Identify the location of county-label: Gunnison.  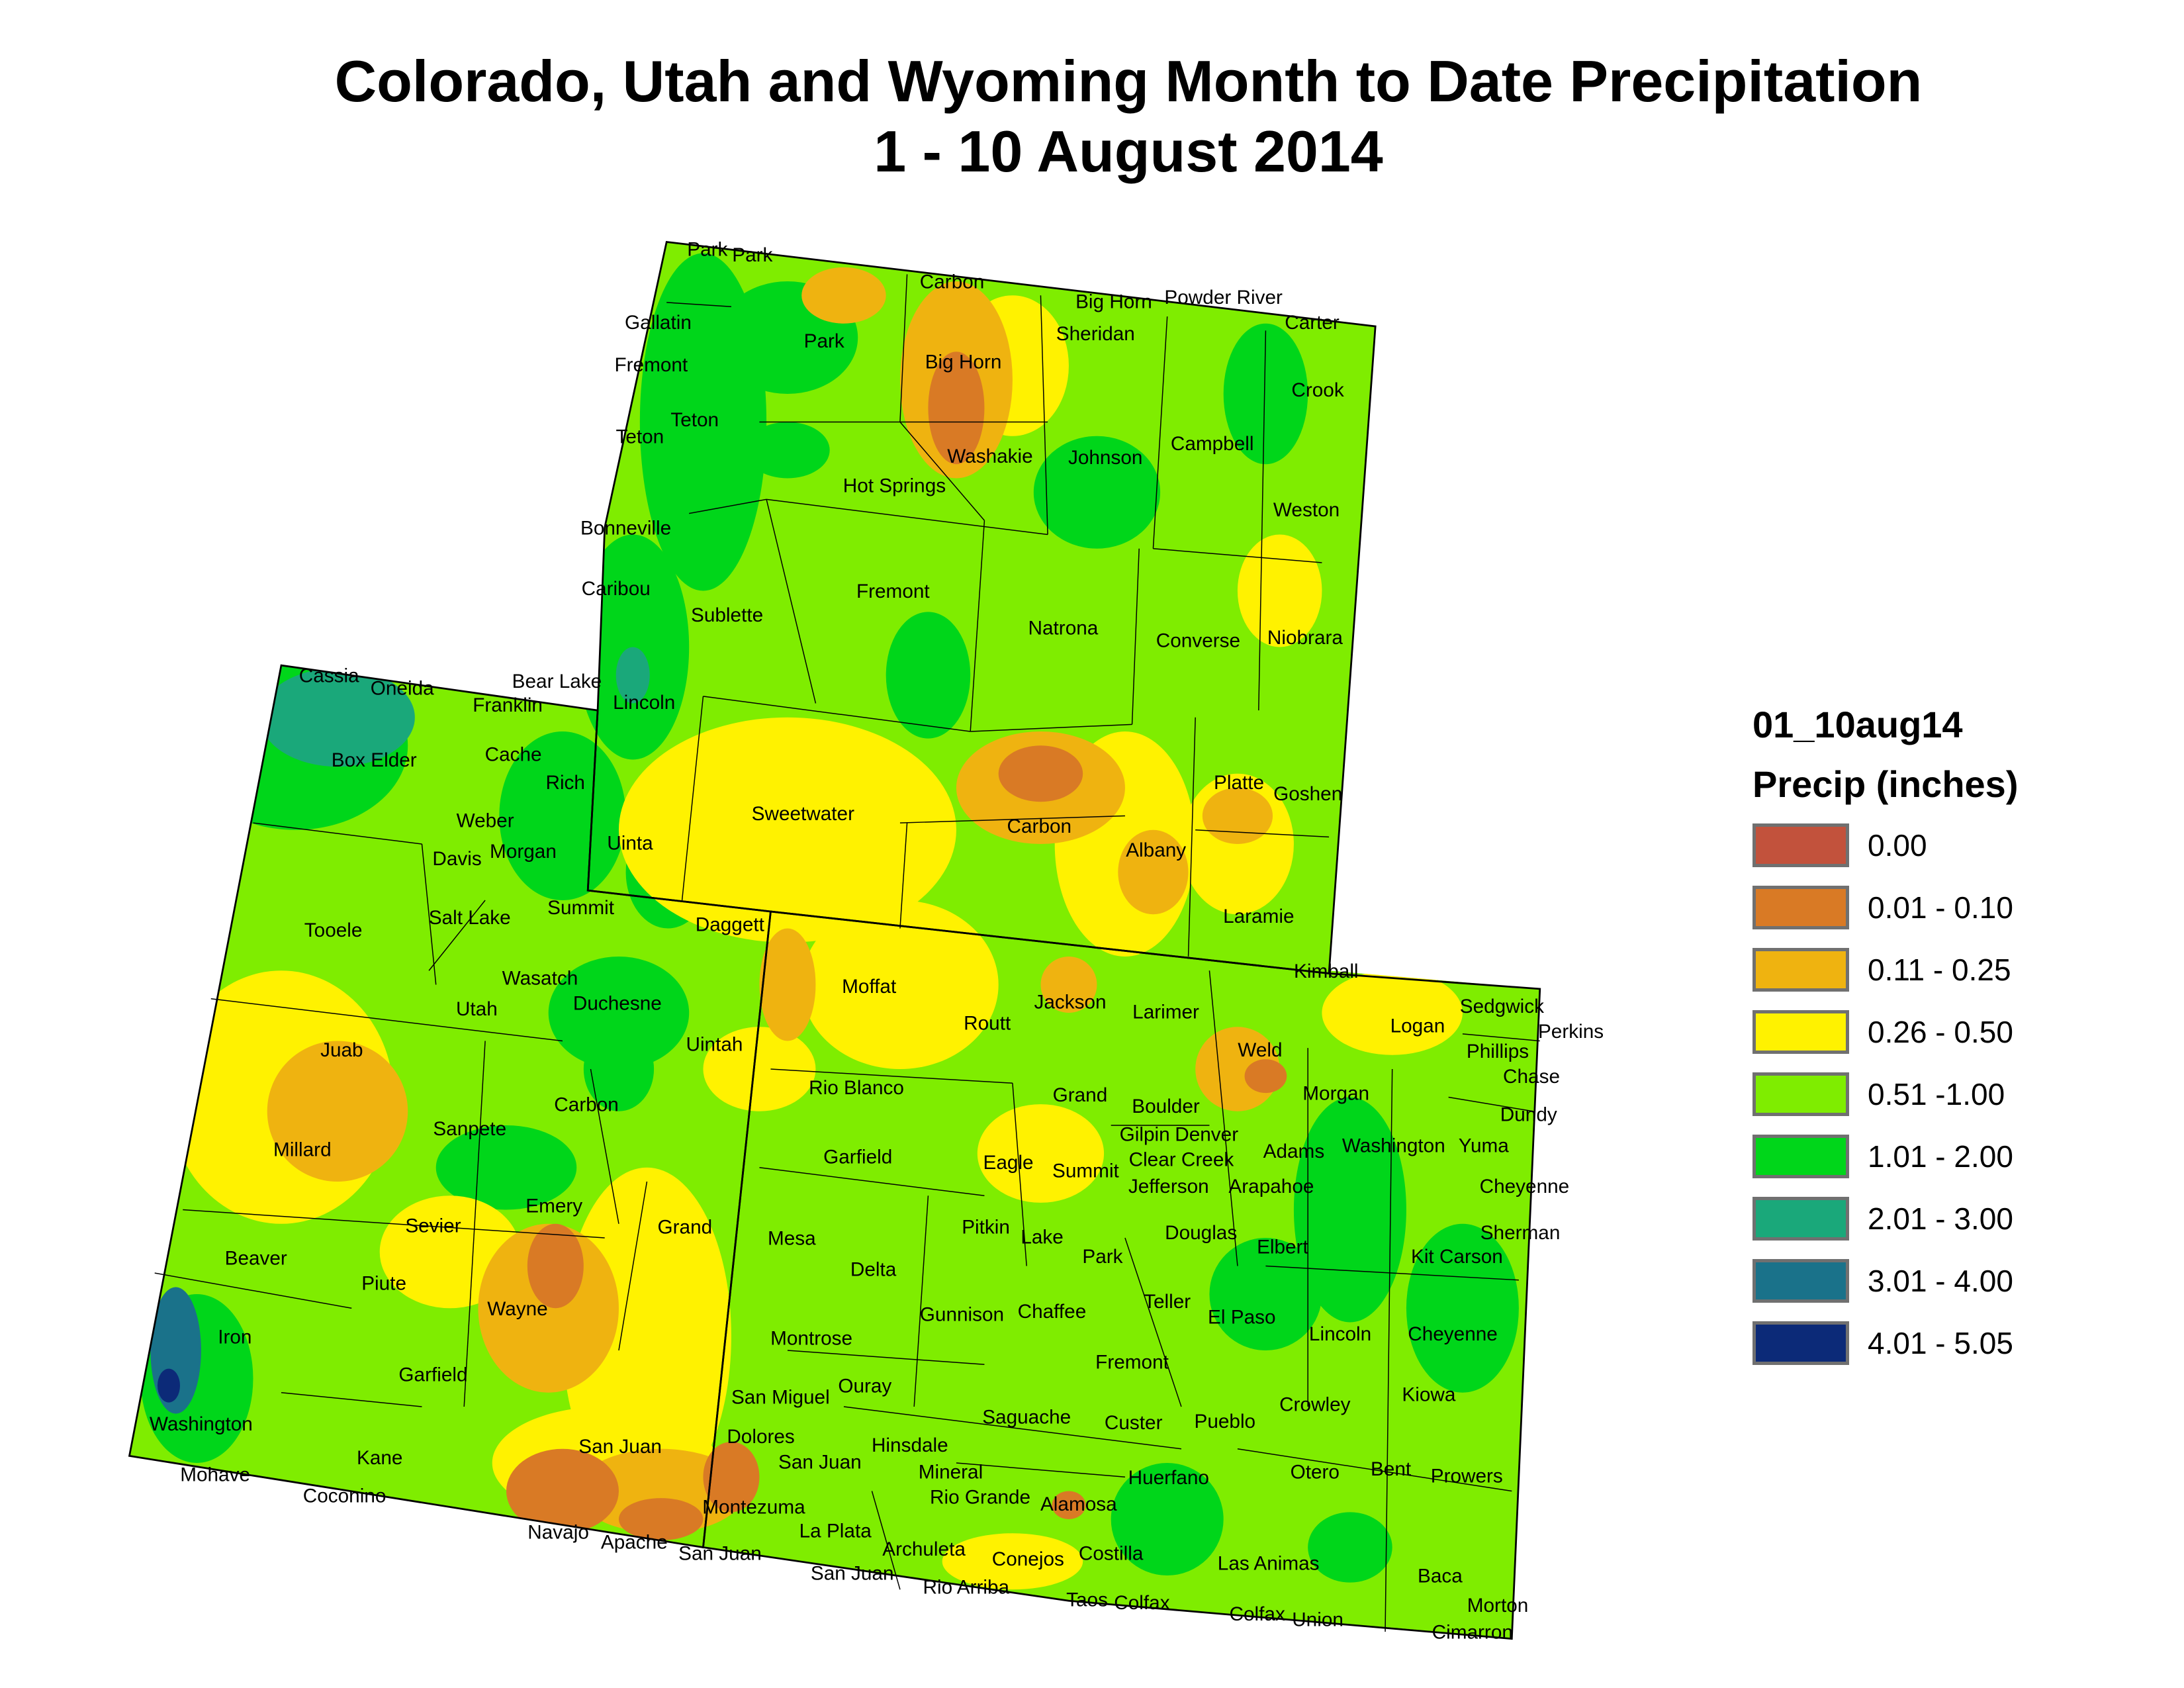
(962, 1314).